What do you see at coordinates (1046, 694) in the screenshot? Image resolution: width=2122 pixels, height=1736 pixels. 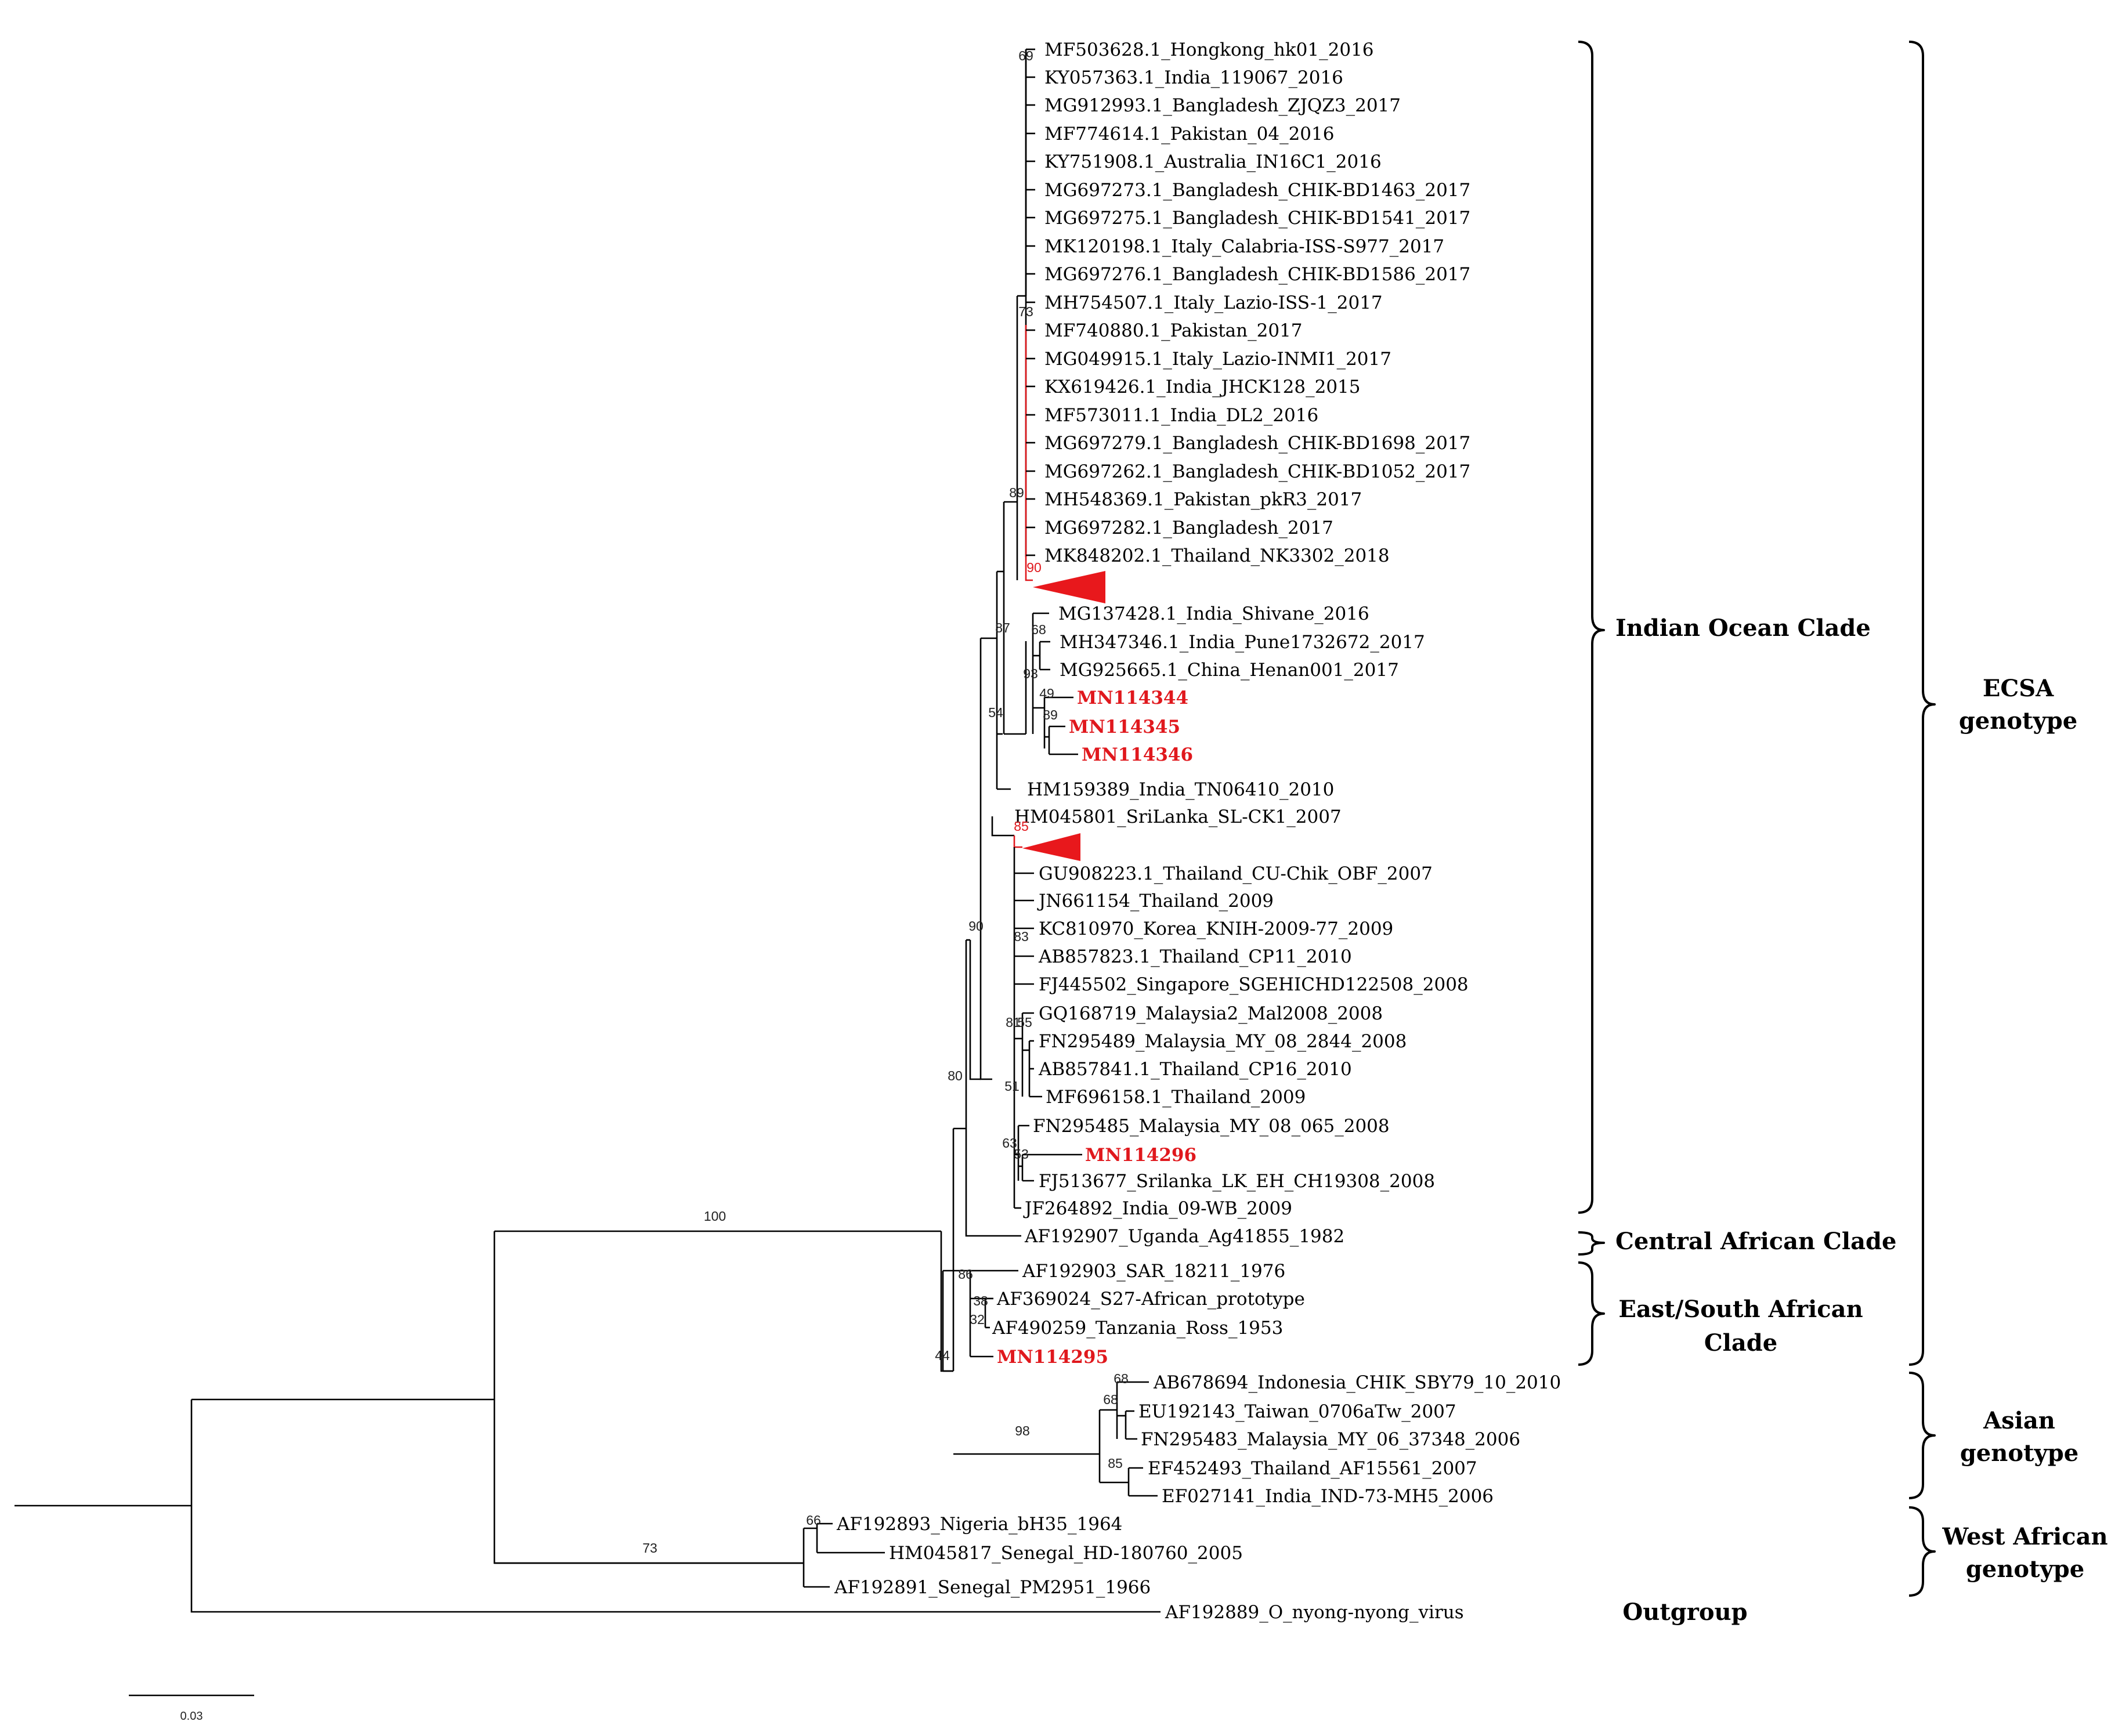 I see `bootstrap-value: 49` at bounding box center [1046, 694].